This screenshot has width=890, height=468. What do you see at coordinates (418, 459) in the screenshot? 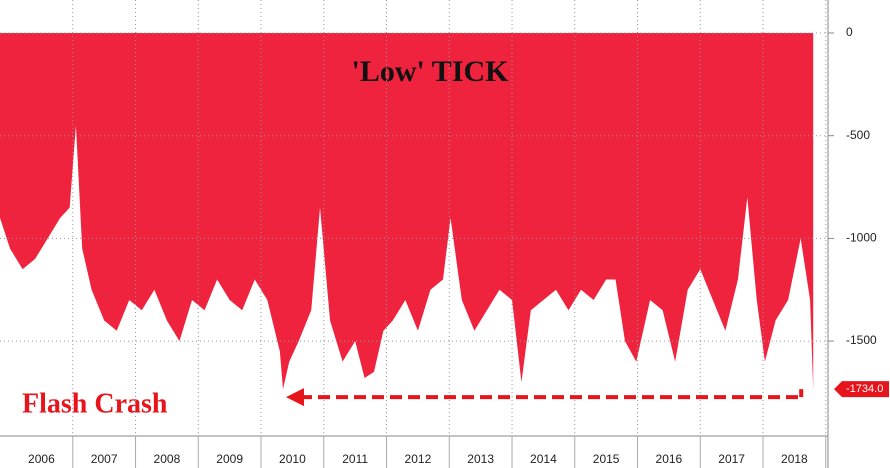
I see `x-tick-label: 2012` at bounding box center [418, 459].